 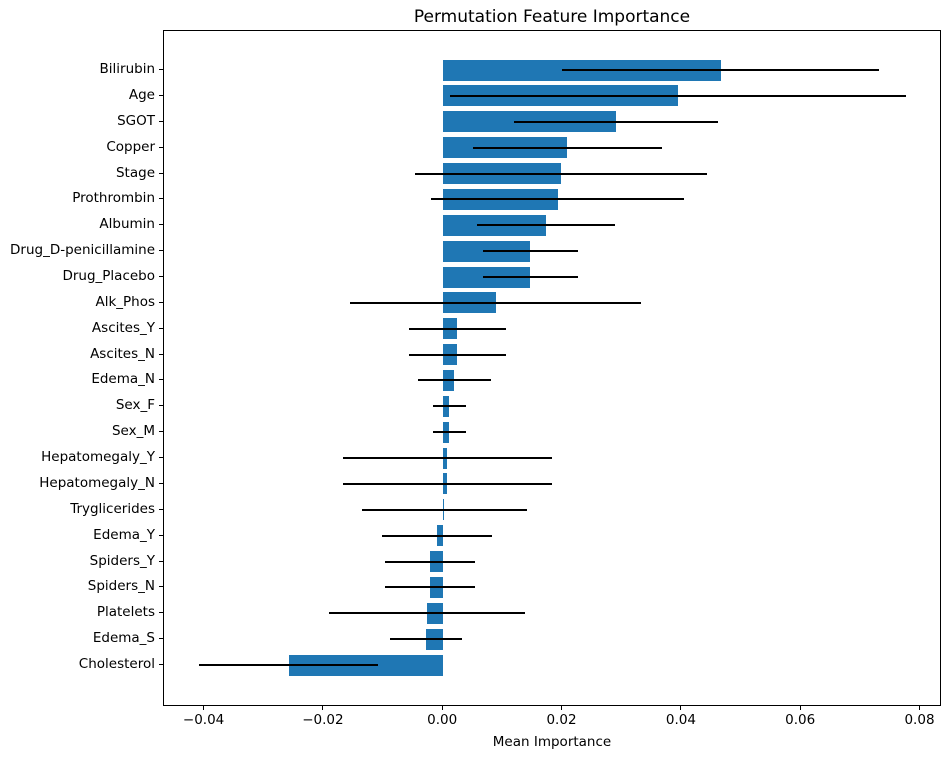 What do you see at coordinates (97, 482) in the screenshot?
I see `y-tick-label: Hepatomegaly_N` at bounding box center [97, 482].